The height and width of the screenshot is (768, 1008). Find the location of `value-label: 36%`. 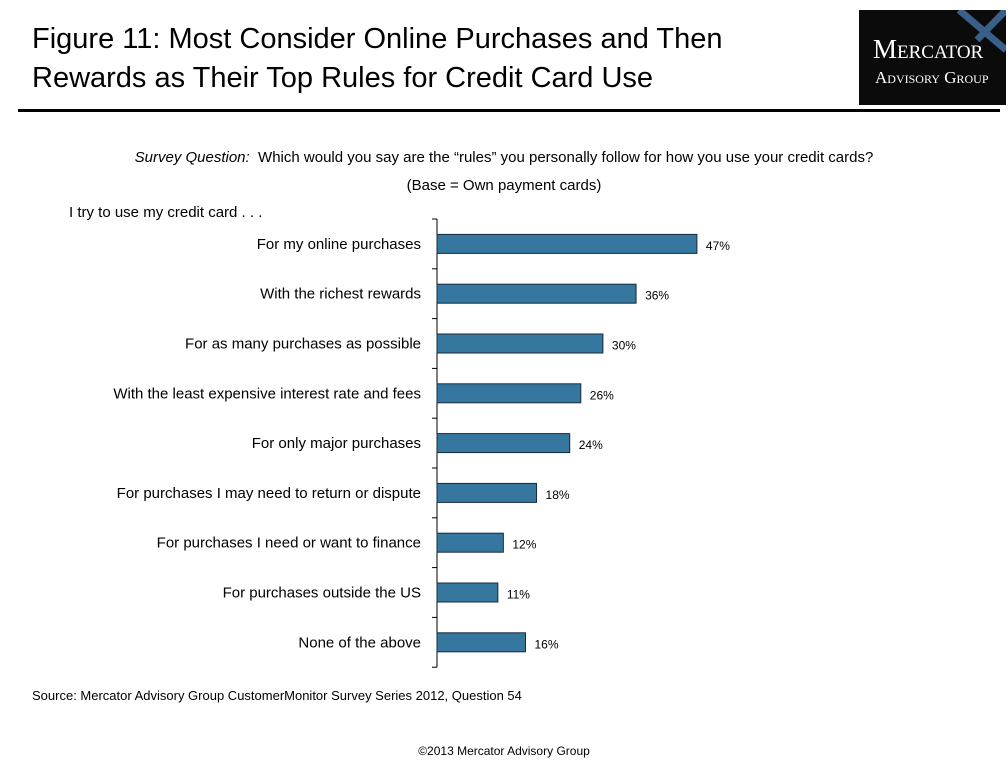

value-label: 36% is located at coordinates (657, 296).